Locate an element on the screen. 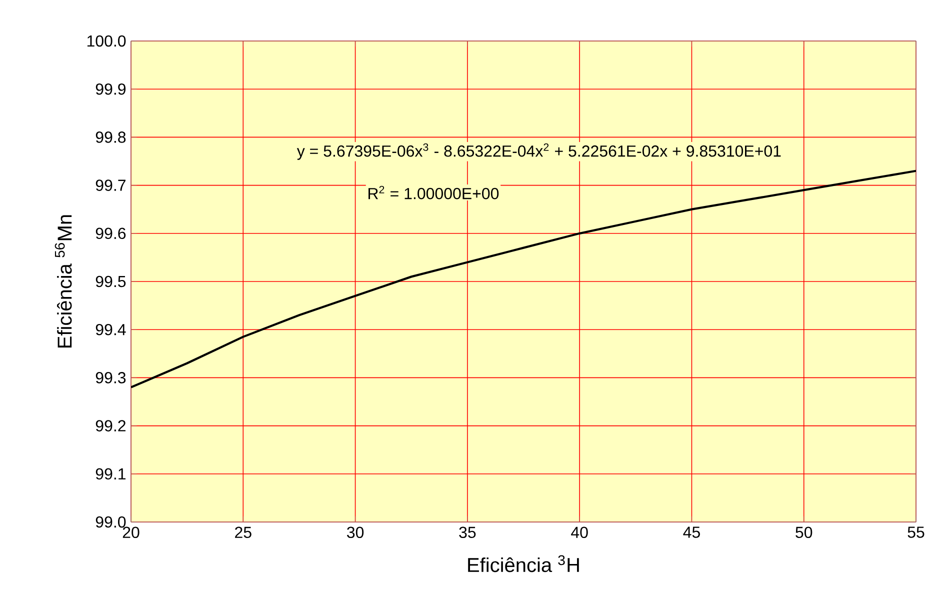 The height and width of the screenshot is (615, 937). y-tick-label: 99.4 is located at coordinates (111, 330).